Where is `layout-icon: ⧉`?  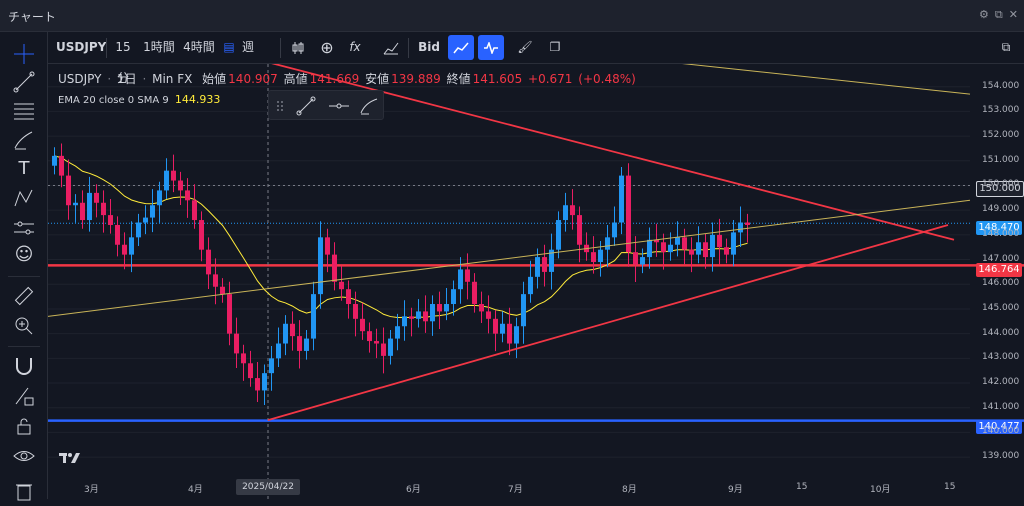 layout-icon: ⧉ is located at coordinates (1006, 47).